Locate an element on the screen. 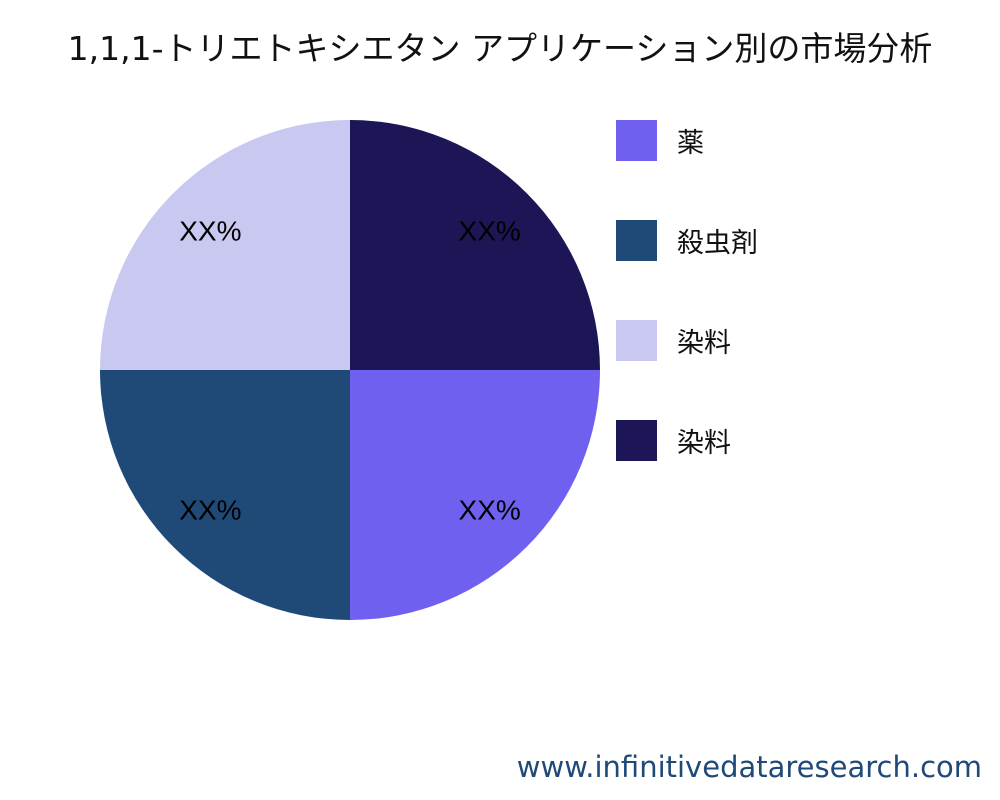 The height and width of the screenshot is (800, 1000). watermark: www.infinitivedataresearch.com is located at coordinates (749, 767).